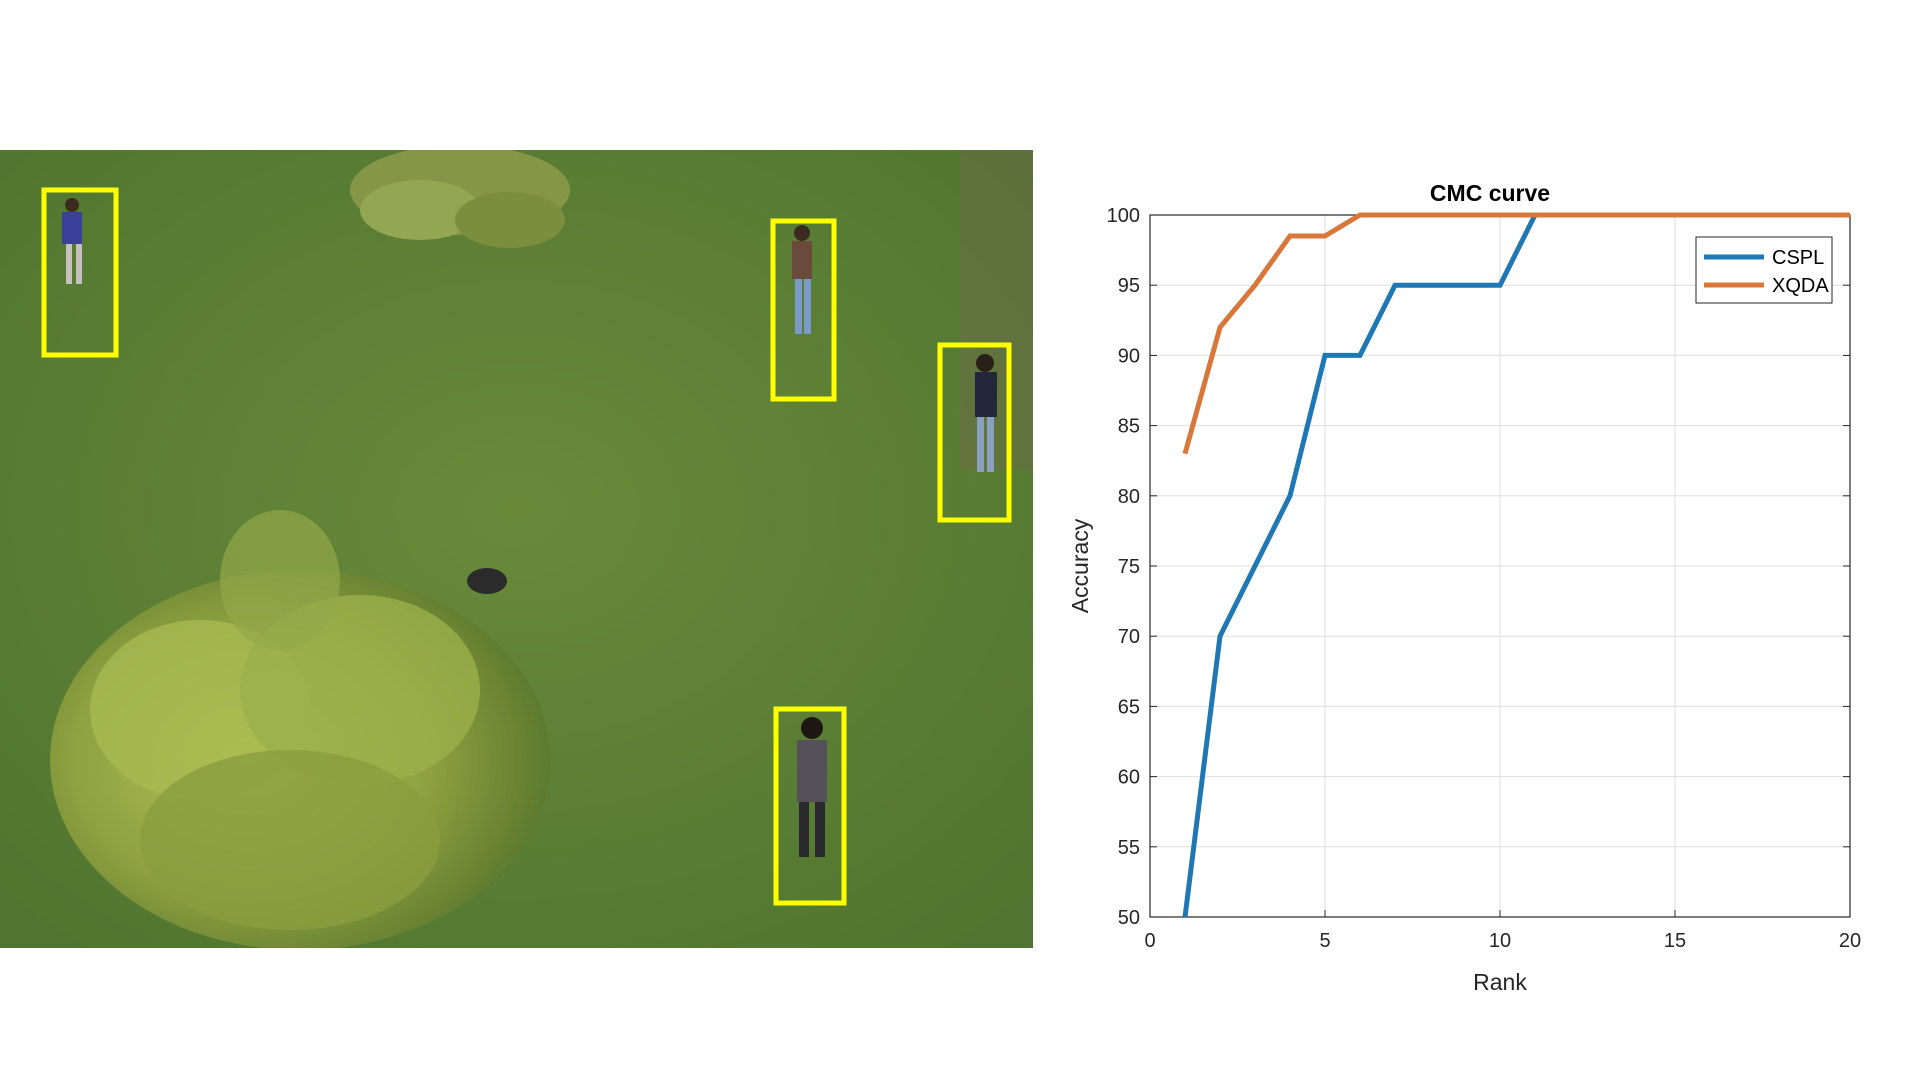  What do you see at coordinates (1129, 286) in the screenshot?
I see `y-tick-label: 95` at bounding box center [1129, 286].